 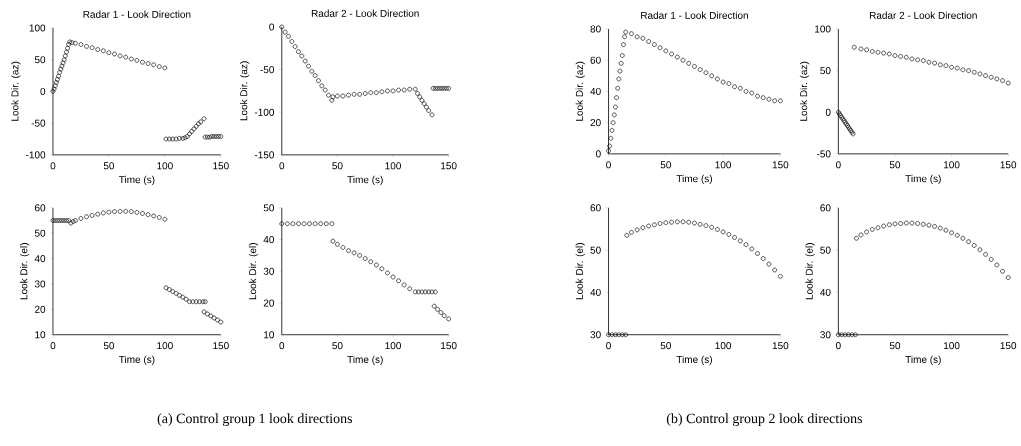 I want to click on y-tick-label: 100, so click(x=823, y=29).